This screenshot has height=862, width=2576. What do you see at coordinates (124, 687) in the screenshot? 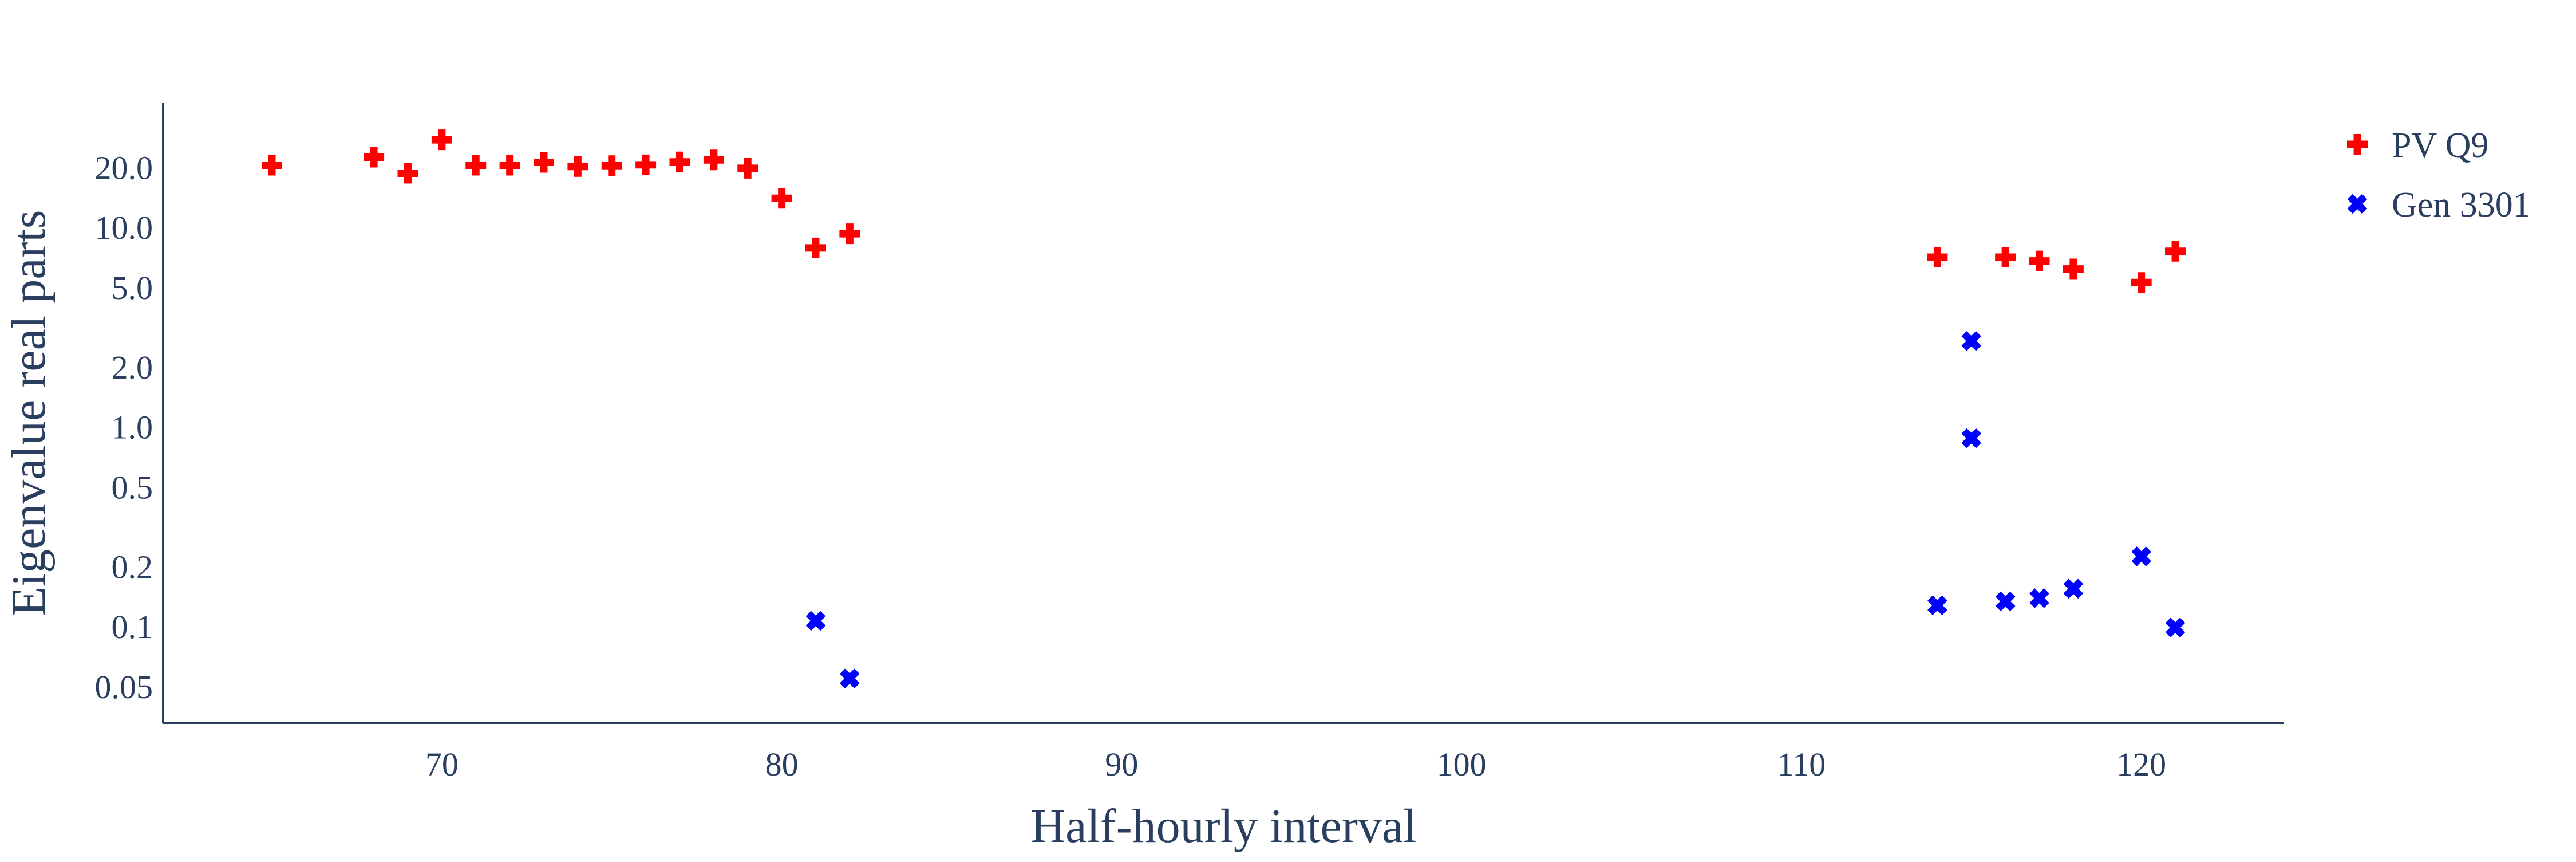
I see `y-tick-label: 0.05` at bounding box center [124, 687].